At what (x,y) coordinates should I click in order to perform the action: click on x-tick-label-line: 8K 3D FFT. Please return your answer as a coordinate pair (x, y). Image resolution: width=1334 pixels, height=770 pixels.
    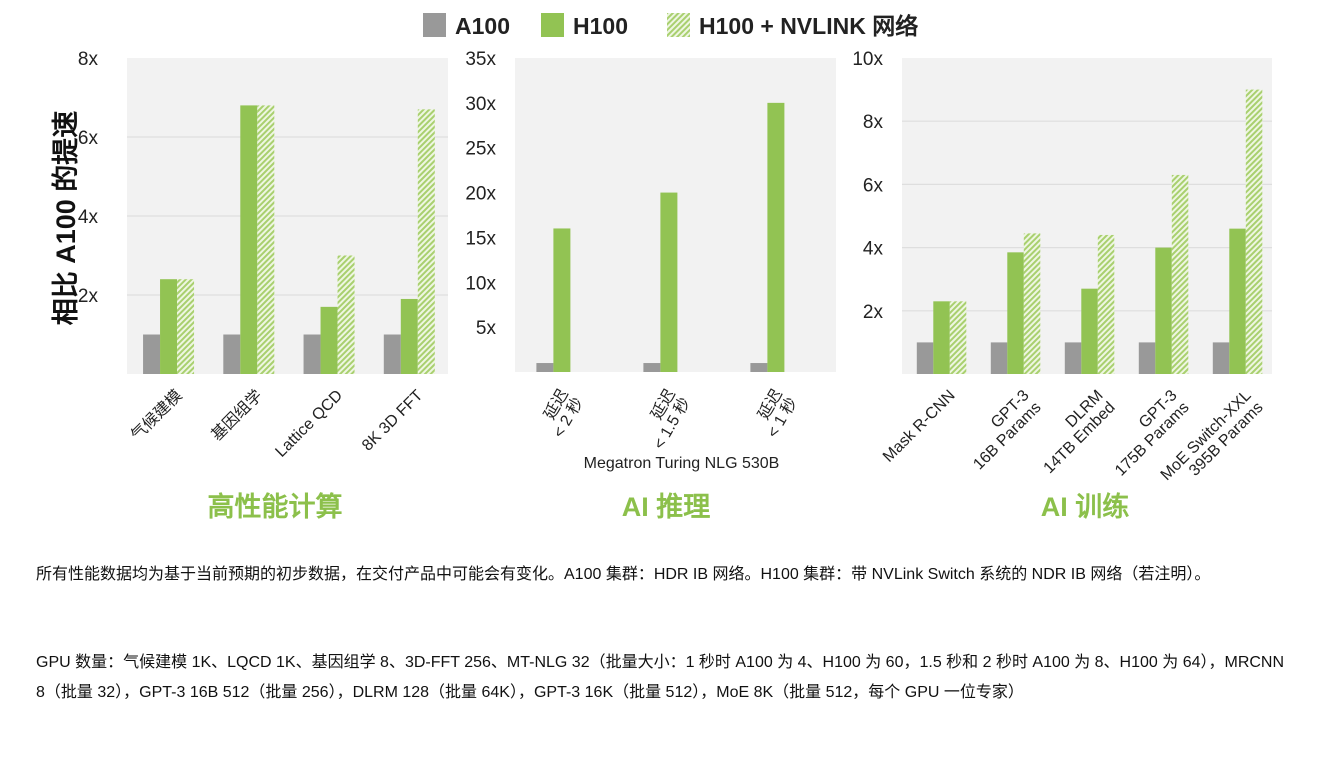
    Looking at the image, I should click on (393, 421).